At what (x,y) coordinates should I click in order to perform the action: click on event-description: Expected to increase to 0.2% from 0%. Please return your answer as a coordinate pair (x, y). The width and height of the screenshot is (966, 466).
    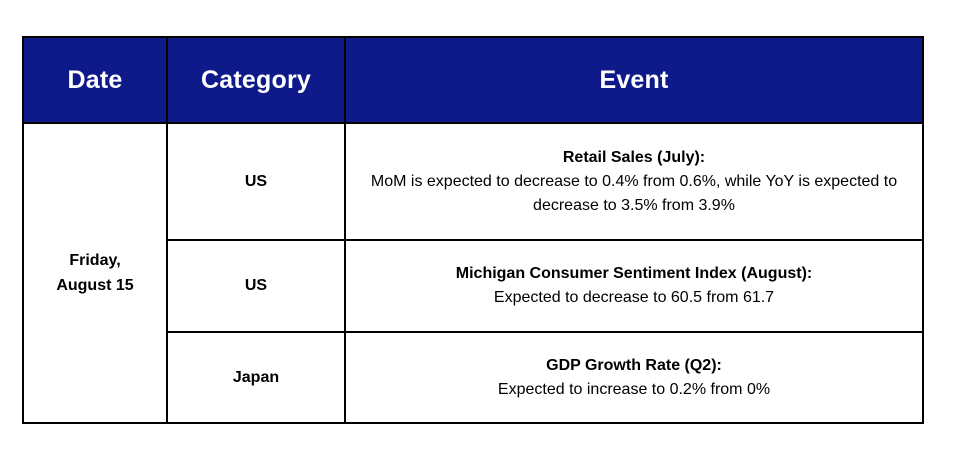
    Looking at the image, I should click on (634, 389).